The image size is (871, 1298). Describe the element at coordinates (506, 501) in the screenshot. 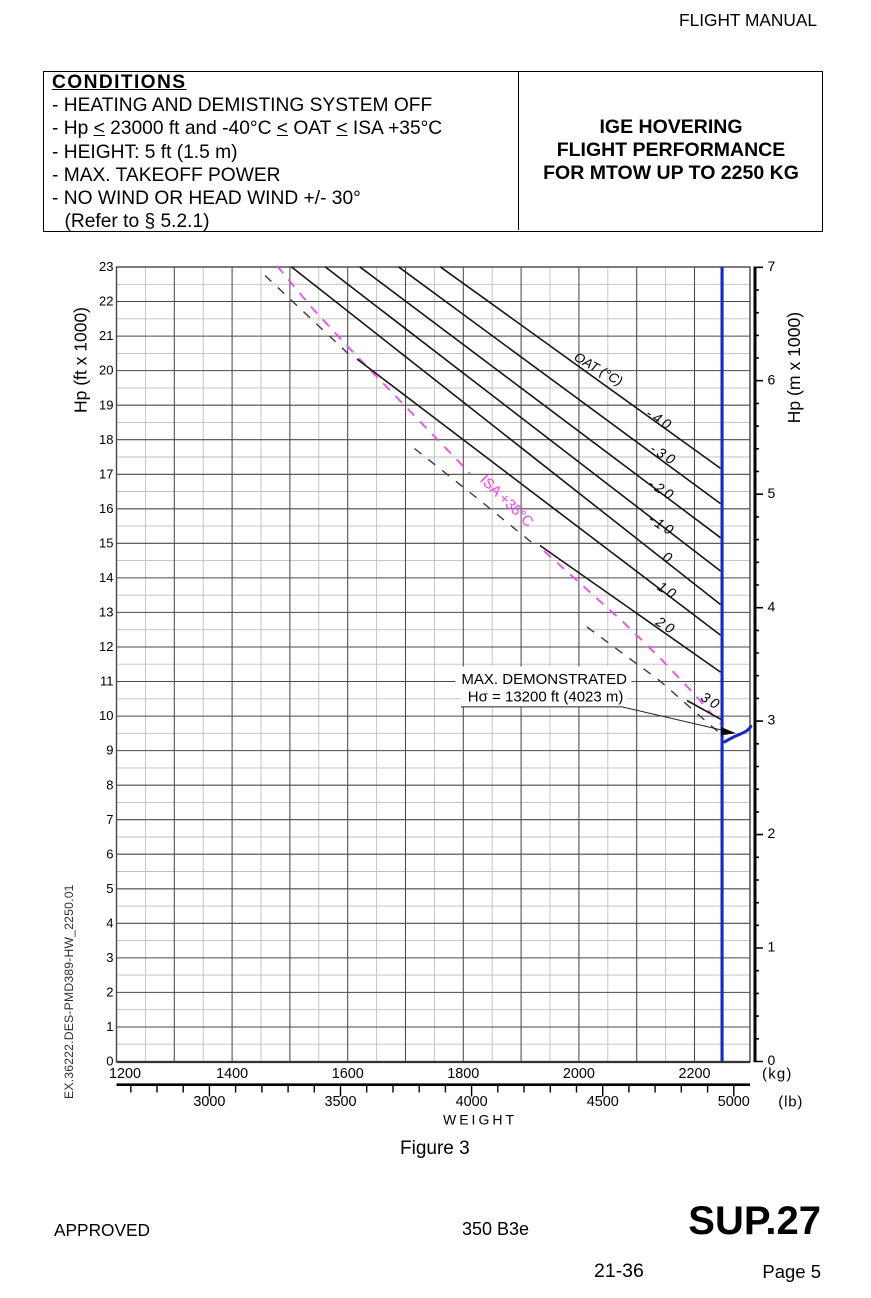

I see `svg-text: ISA +35°C` at that location.